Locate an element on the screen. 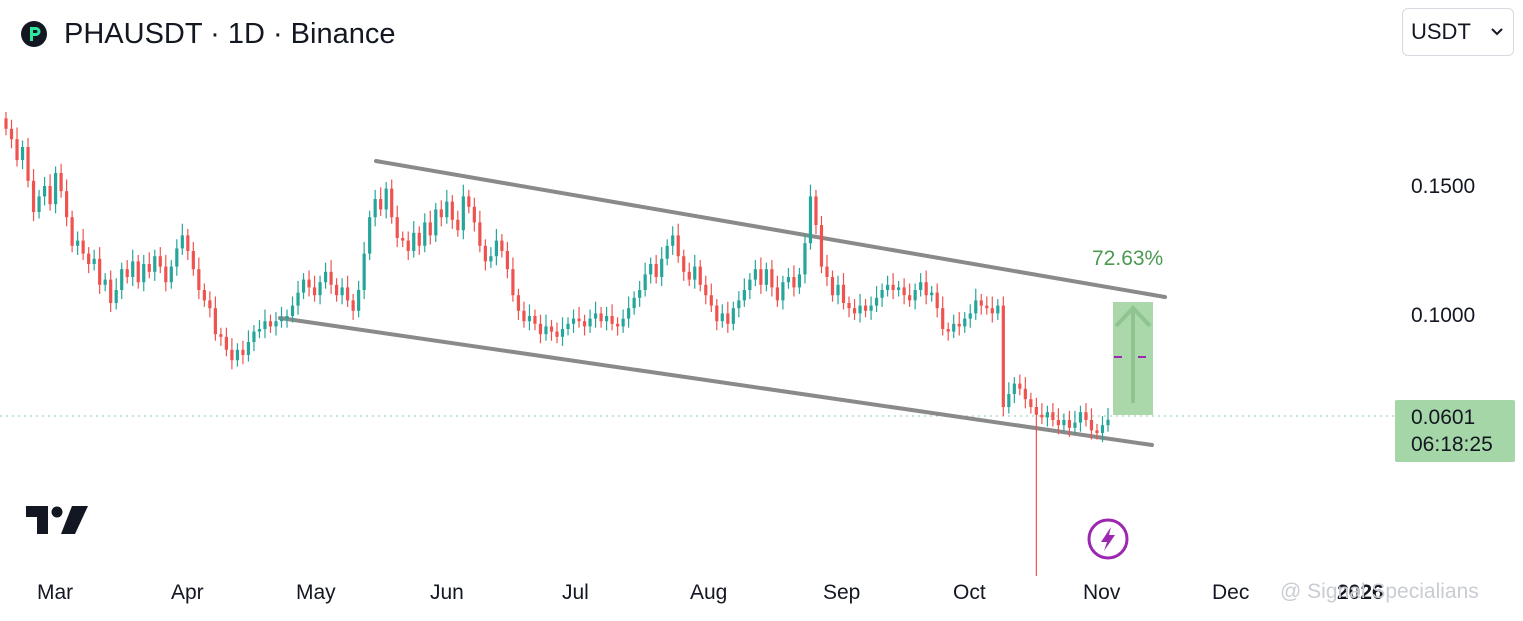 This screenshot has height=621, width=1523. long-position-box is located at coordinates (1133, 358).